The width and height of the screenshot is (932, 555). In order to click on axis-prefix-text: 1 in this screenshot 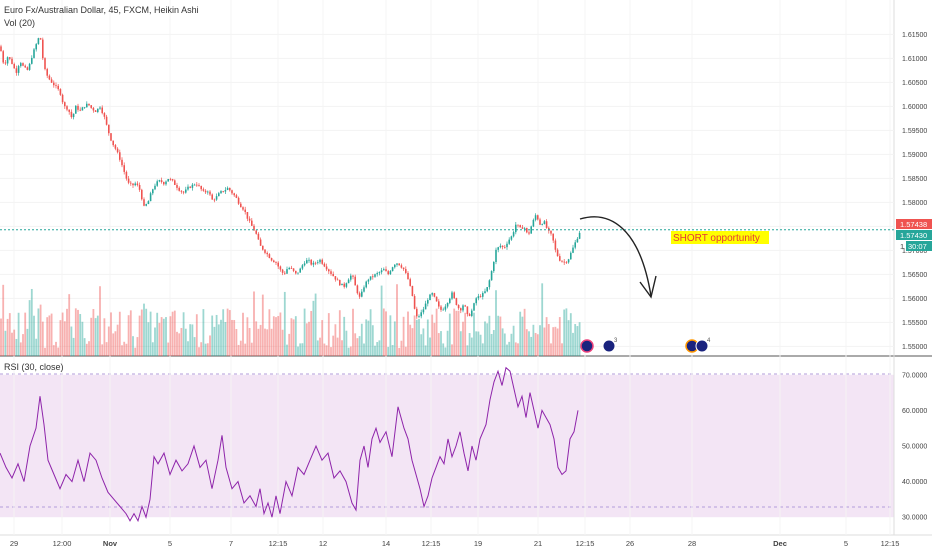, I will do `click(902, 246)`.